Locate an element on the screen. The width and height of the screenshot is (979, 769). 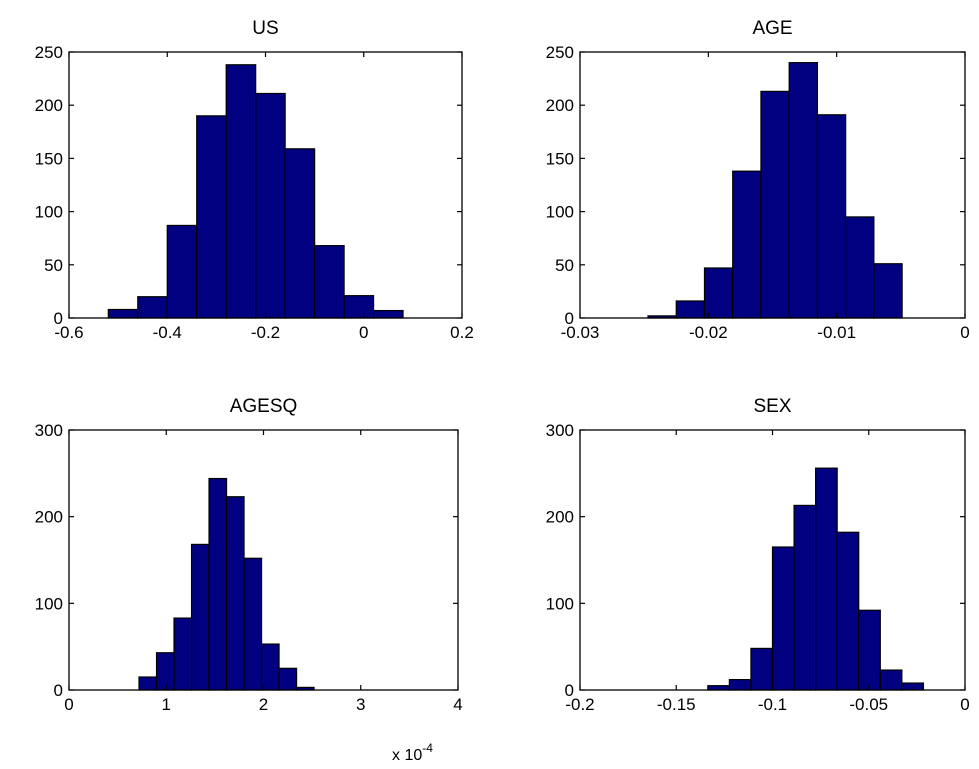
x-tick-label: -0.03 is located at coordinates (580, 332).